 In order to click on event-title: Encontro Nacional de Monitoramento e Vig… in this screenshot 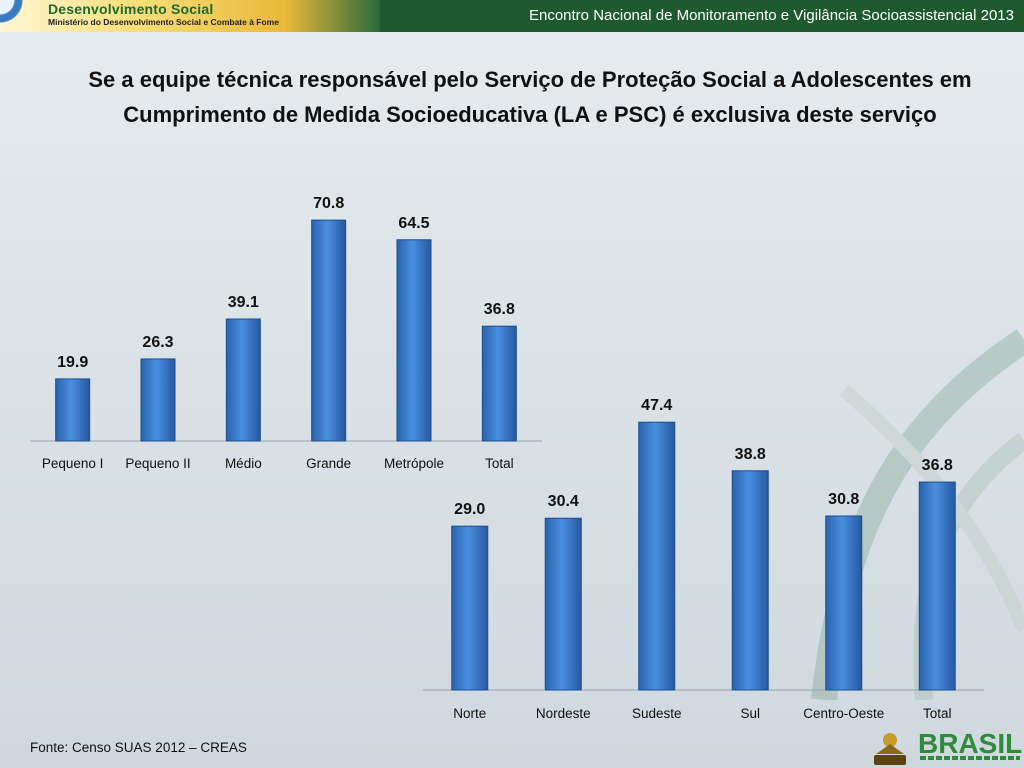, I will do `click(771, 15)`.